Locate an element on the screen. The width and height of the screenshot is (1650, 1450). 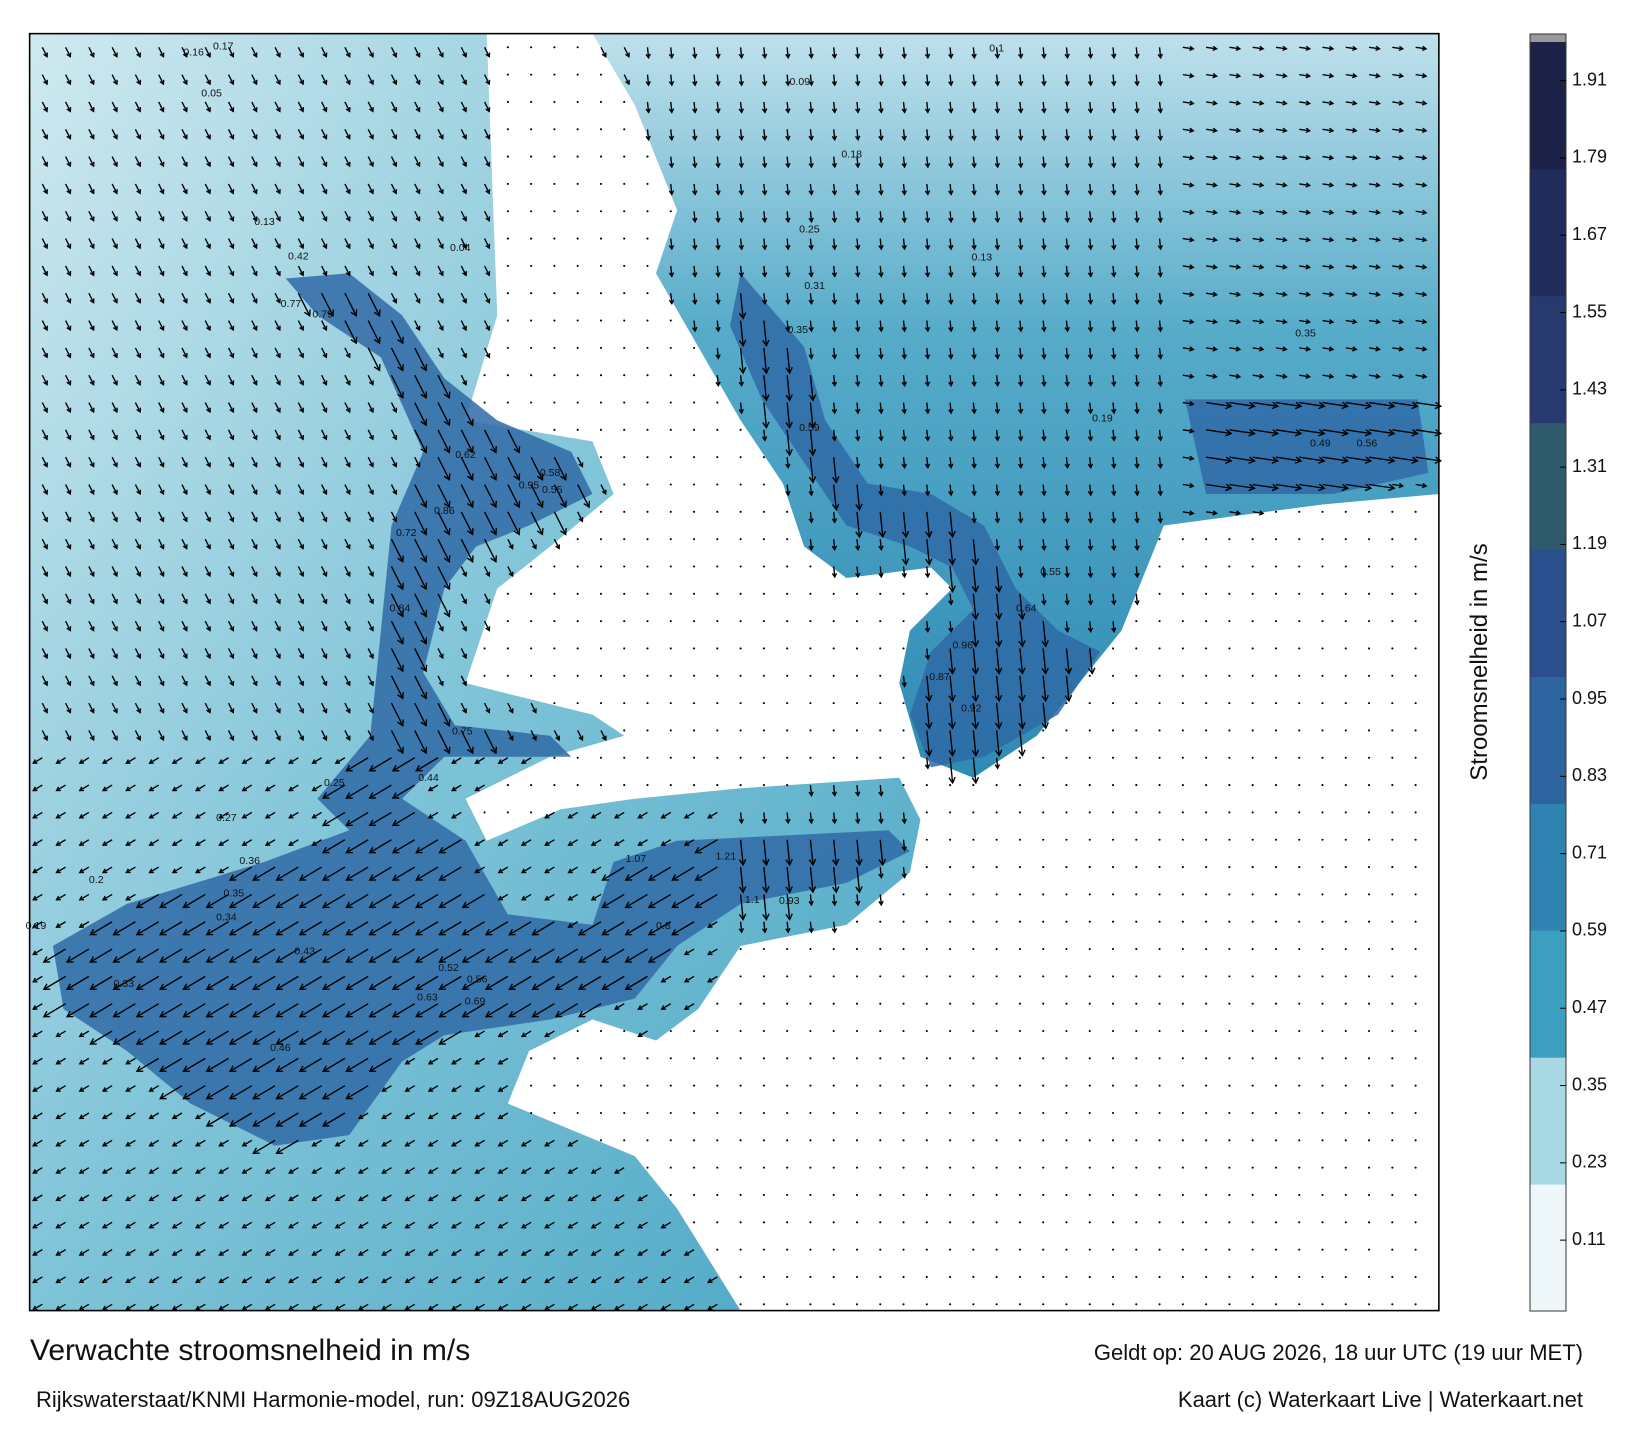
colorbar-tick-label: 0.11 is located at coordinates (1589, 1239).